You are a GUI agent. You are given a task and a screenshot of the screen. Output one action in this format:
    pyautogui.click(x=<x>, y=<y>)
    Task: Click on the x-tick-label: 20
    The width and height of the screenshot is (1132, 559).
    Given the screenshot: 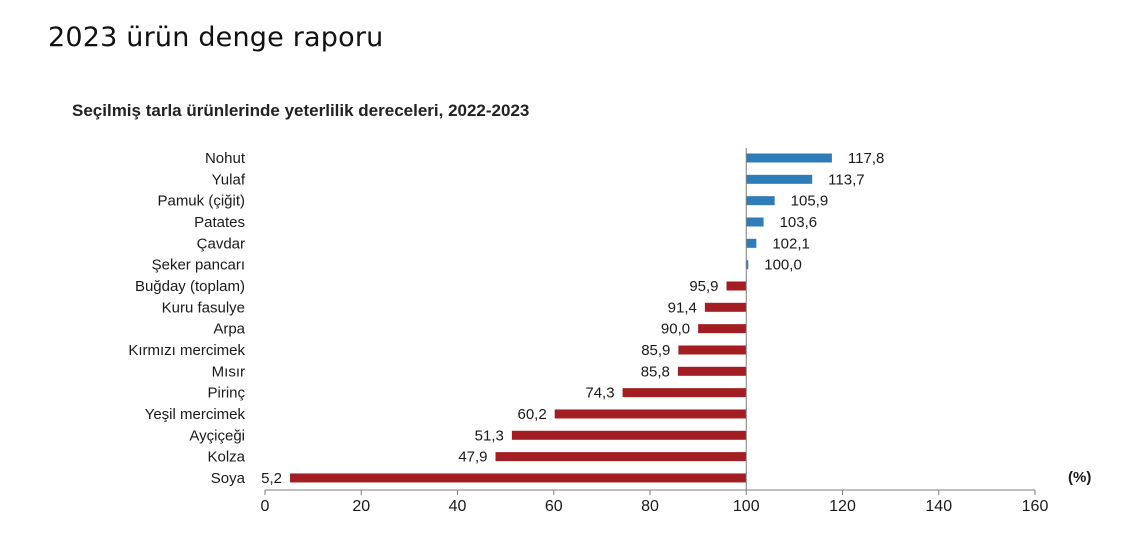 What is the action you would take?
    pyautogui.click(x=361, y=506)
    